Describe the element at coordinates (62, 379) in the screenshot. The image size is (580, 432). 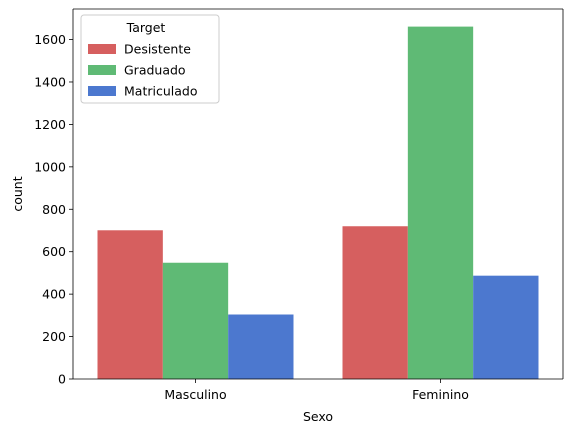
I see `y-tick-label: 0` at that location.